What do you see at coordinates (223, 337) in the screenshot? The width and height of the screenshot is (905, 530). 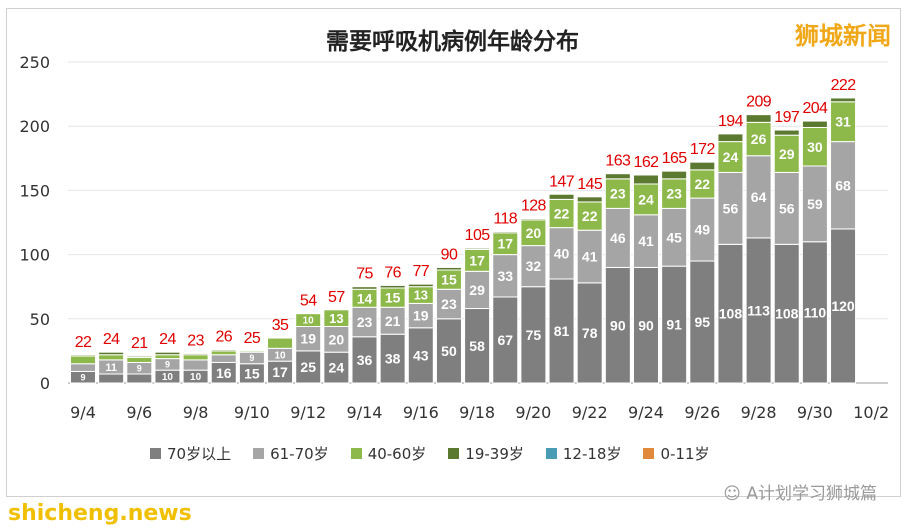 I see `total-label: 26` at bounding box center [223, 337].